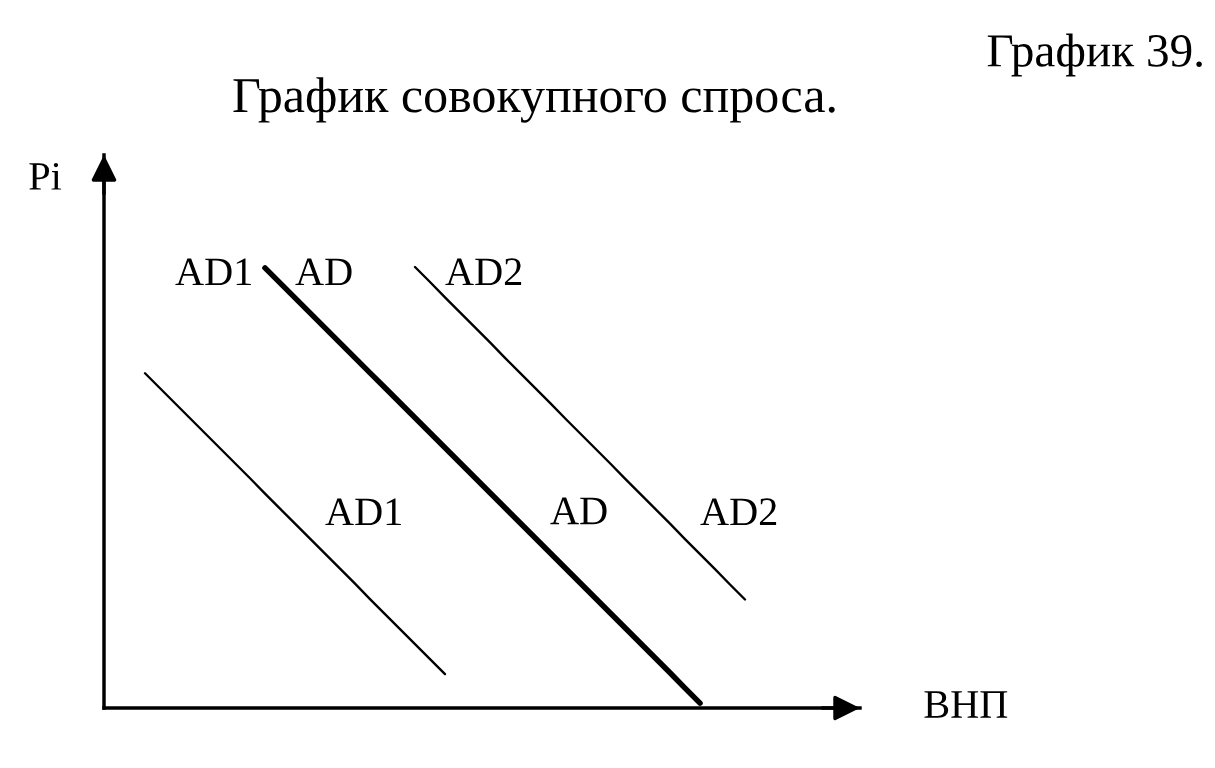 Image resolution: width=1215 pixels, height=768 pixels. I want to click on series-label: AD2, so click(483, 272).